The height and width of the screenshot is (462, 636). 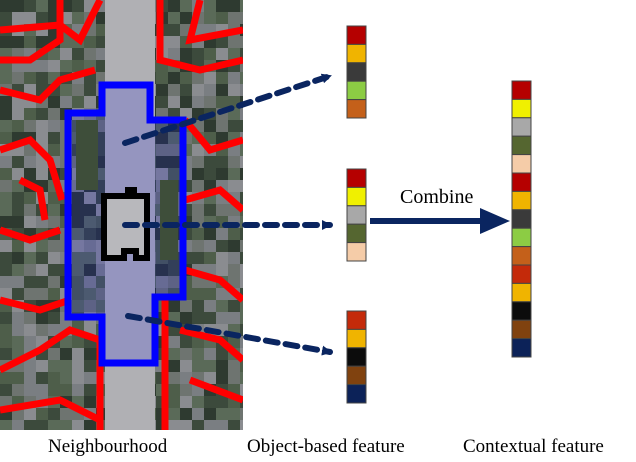 I want to click on dashed-arrow-top, so click(x=227, y=109).